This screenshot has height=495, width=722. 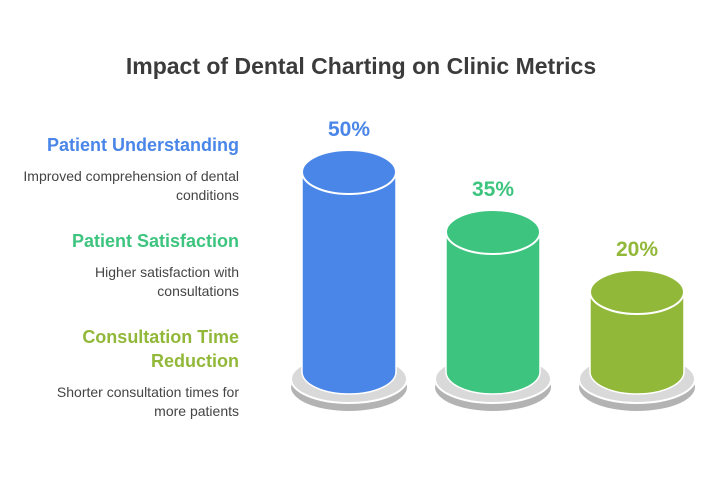 What do you see at coordinates (142, 145) in the screenshot?
I see `legend-title: Patient Understanding` at bounding box center [142, 145].